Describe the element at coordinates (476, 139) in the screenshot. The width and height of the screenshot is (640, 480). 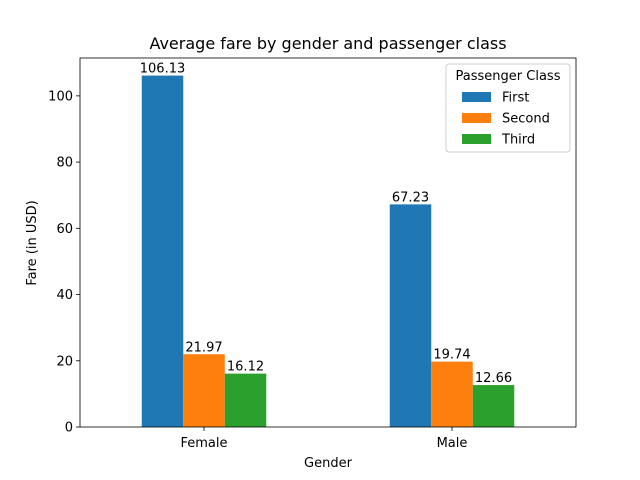
I see `legend-swatch-third` at that location.